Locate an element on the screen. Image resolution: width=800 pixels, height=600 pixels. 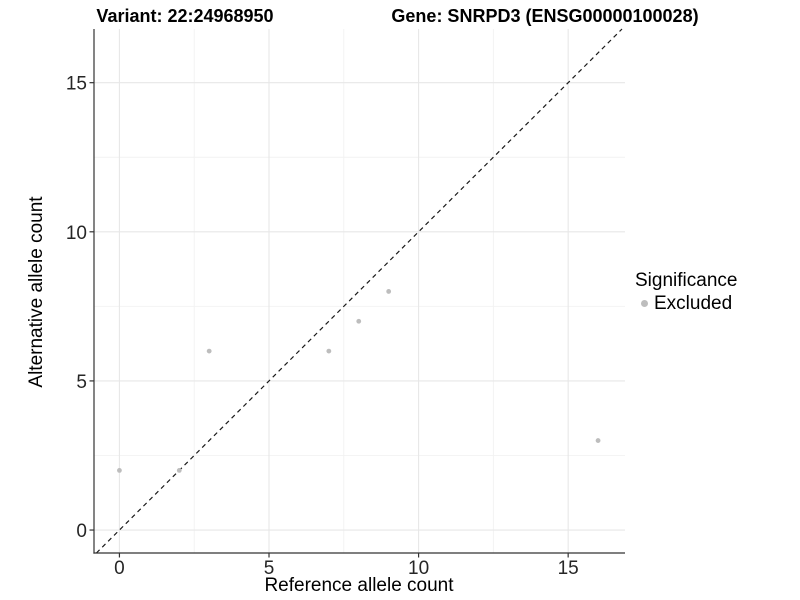
x-axis-label: Reference allele count is located at coordinates (359, 585).